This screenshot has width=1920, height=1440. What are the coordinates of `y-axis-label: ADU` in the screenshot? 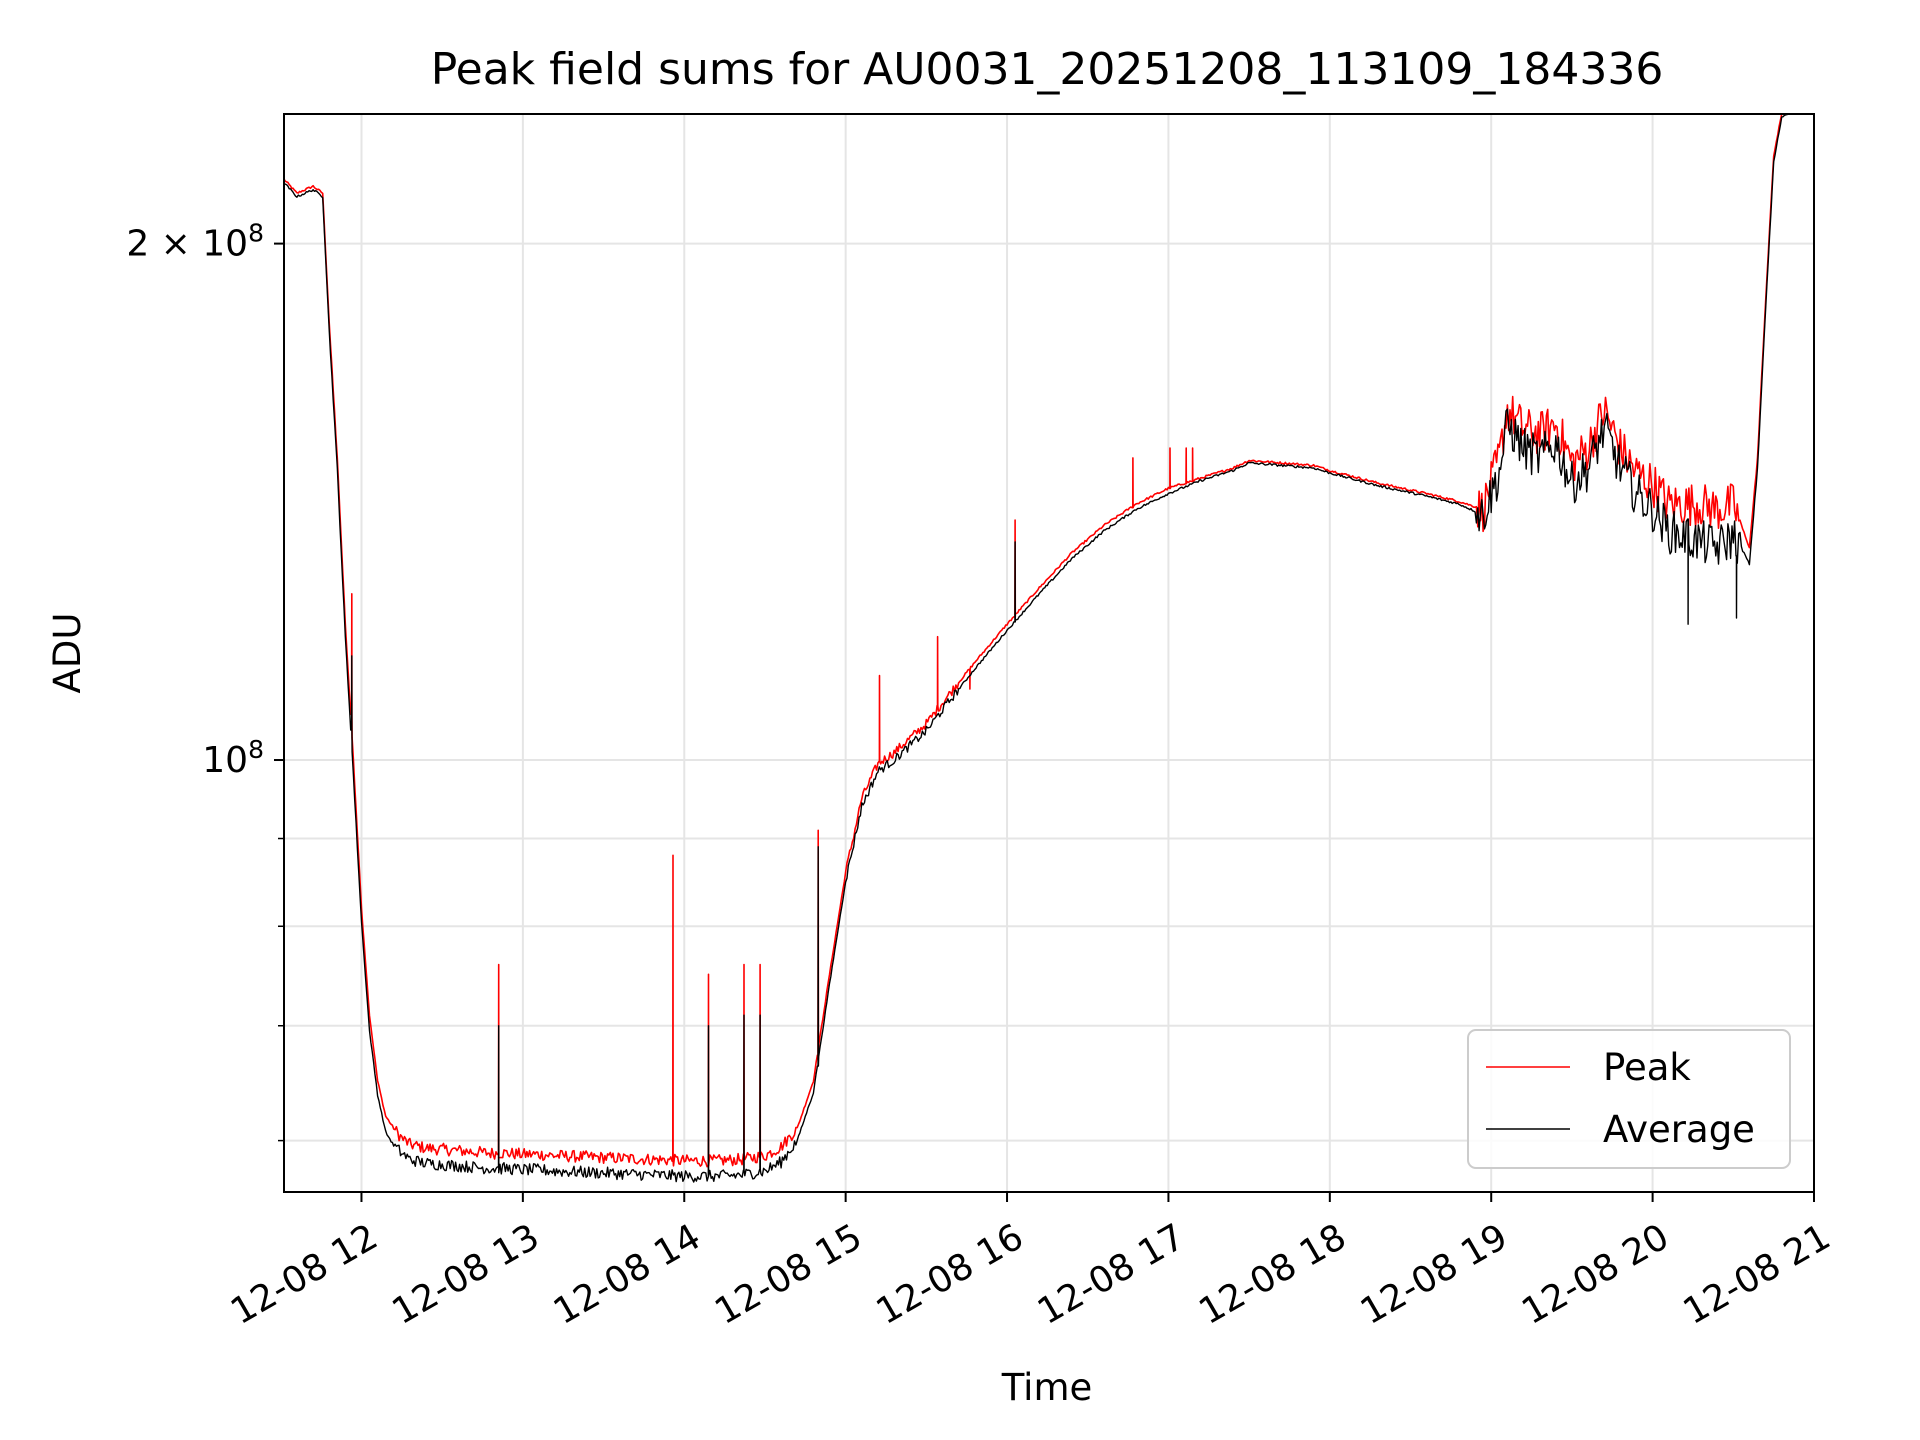 It's located at (67, 653).